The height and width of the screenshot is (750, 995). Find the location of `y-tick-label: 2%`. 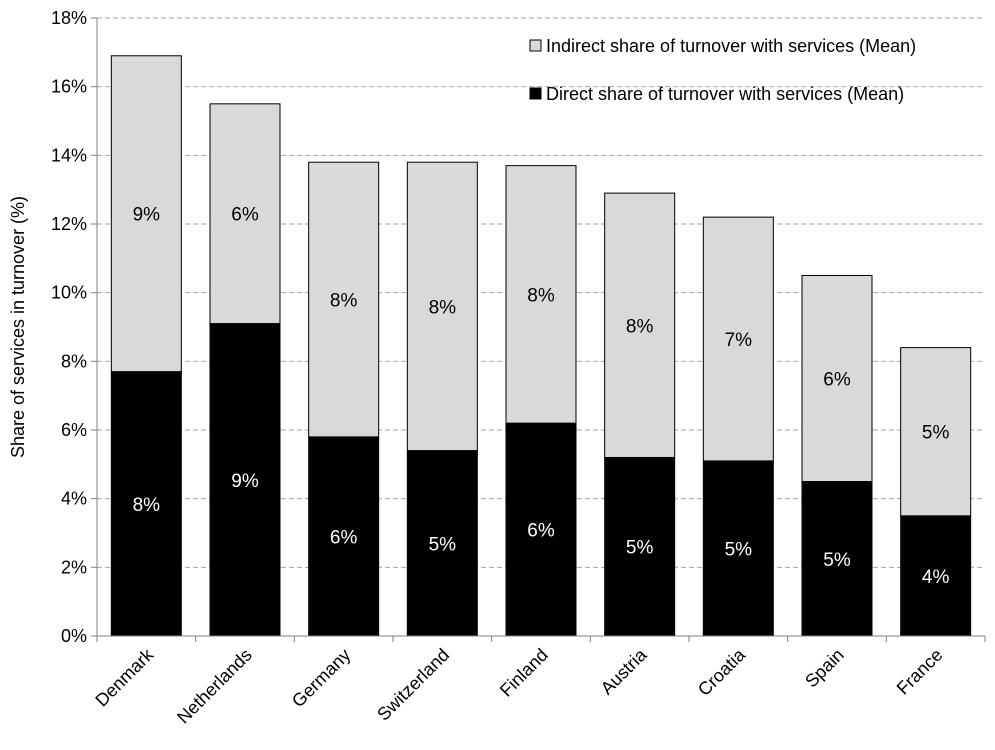

y-tick-label: 2% is located at coordinates (74, 567).